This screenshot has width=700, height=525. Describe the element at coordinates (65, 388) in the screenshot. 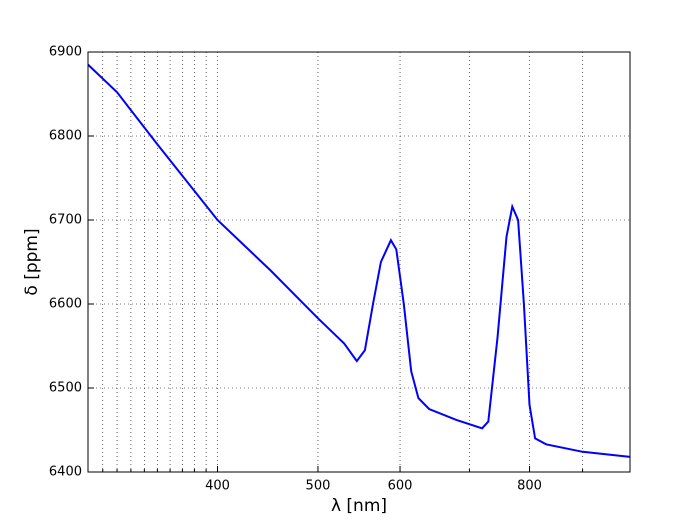

I see `y-tick-label: 6500` at that location.